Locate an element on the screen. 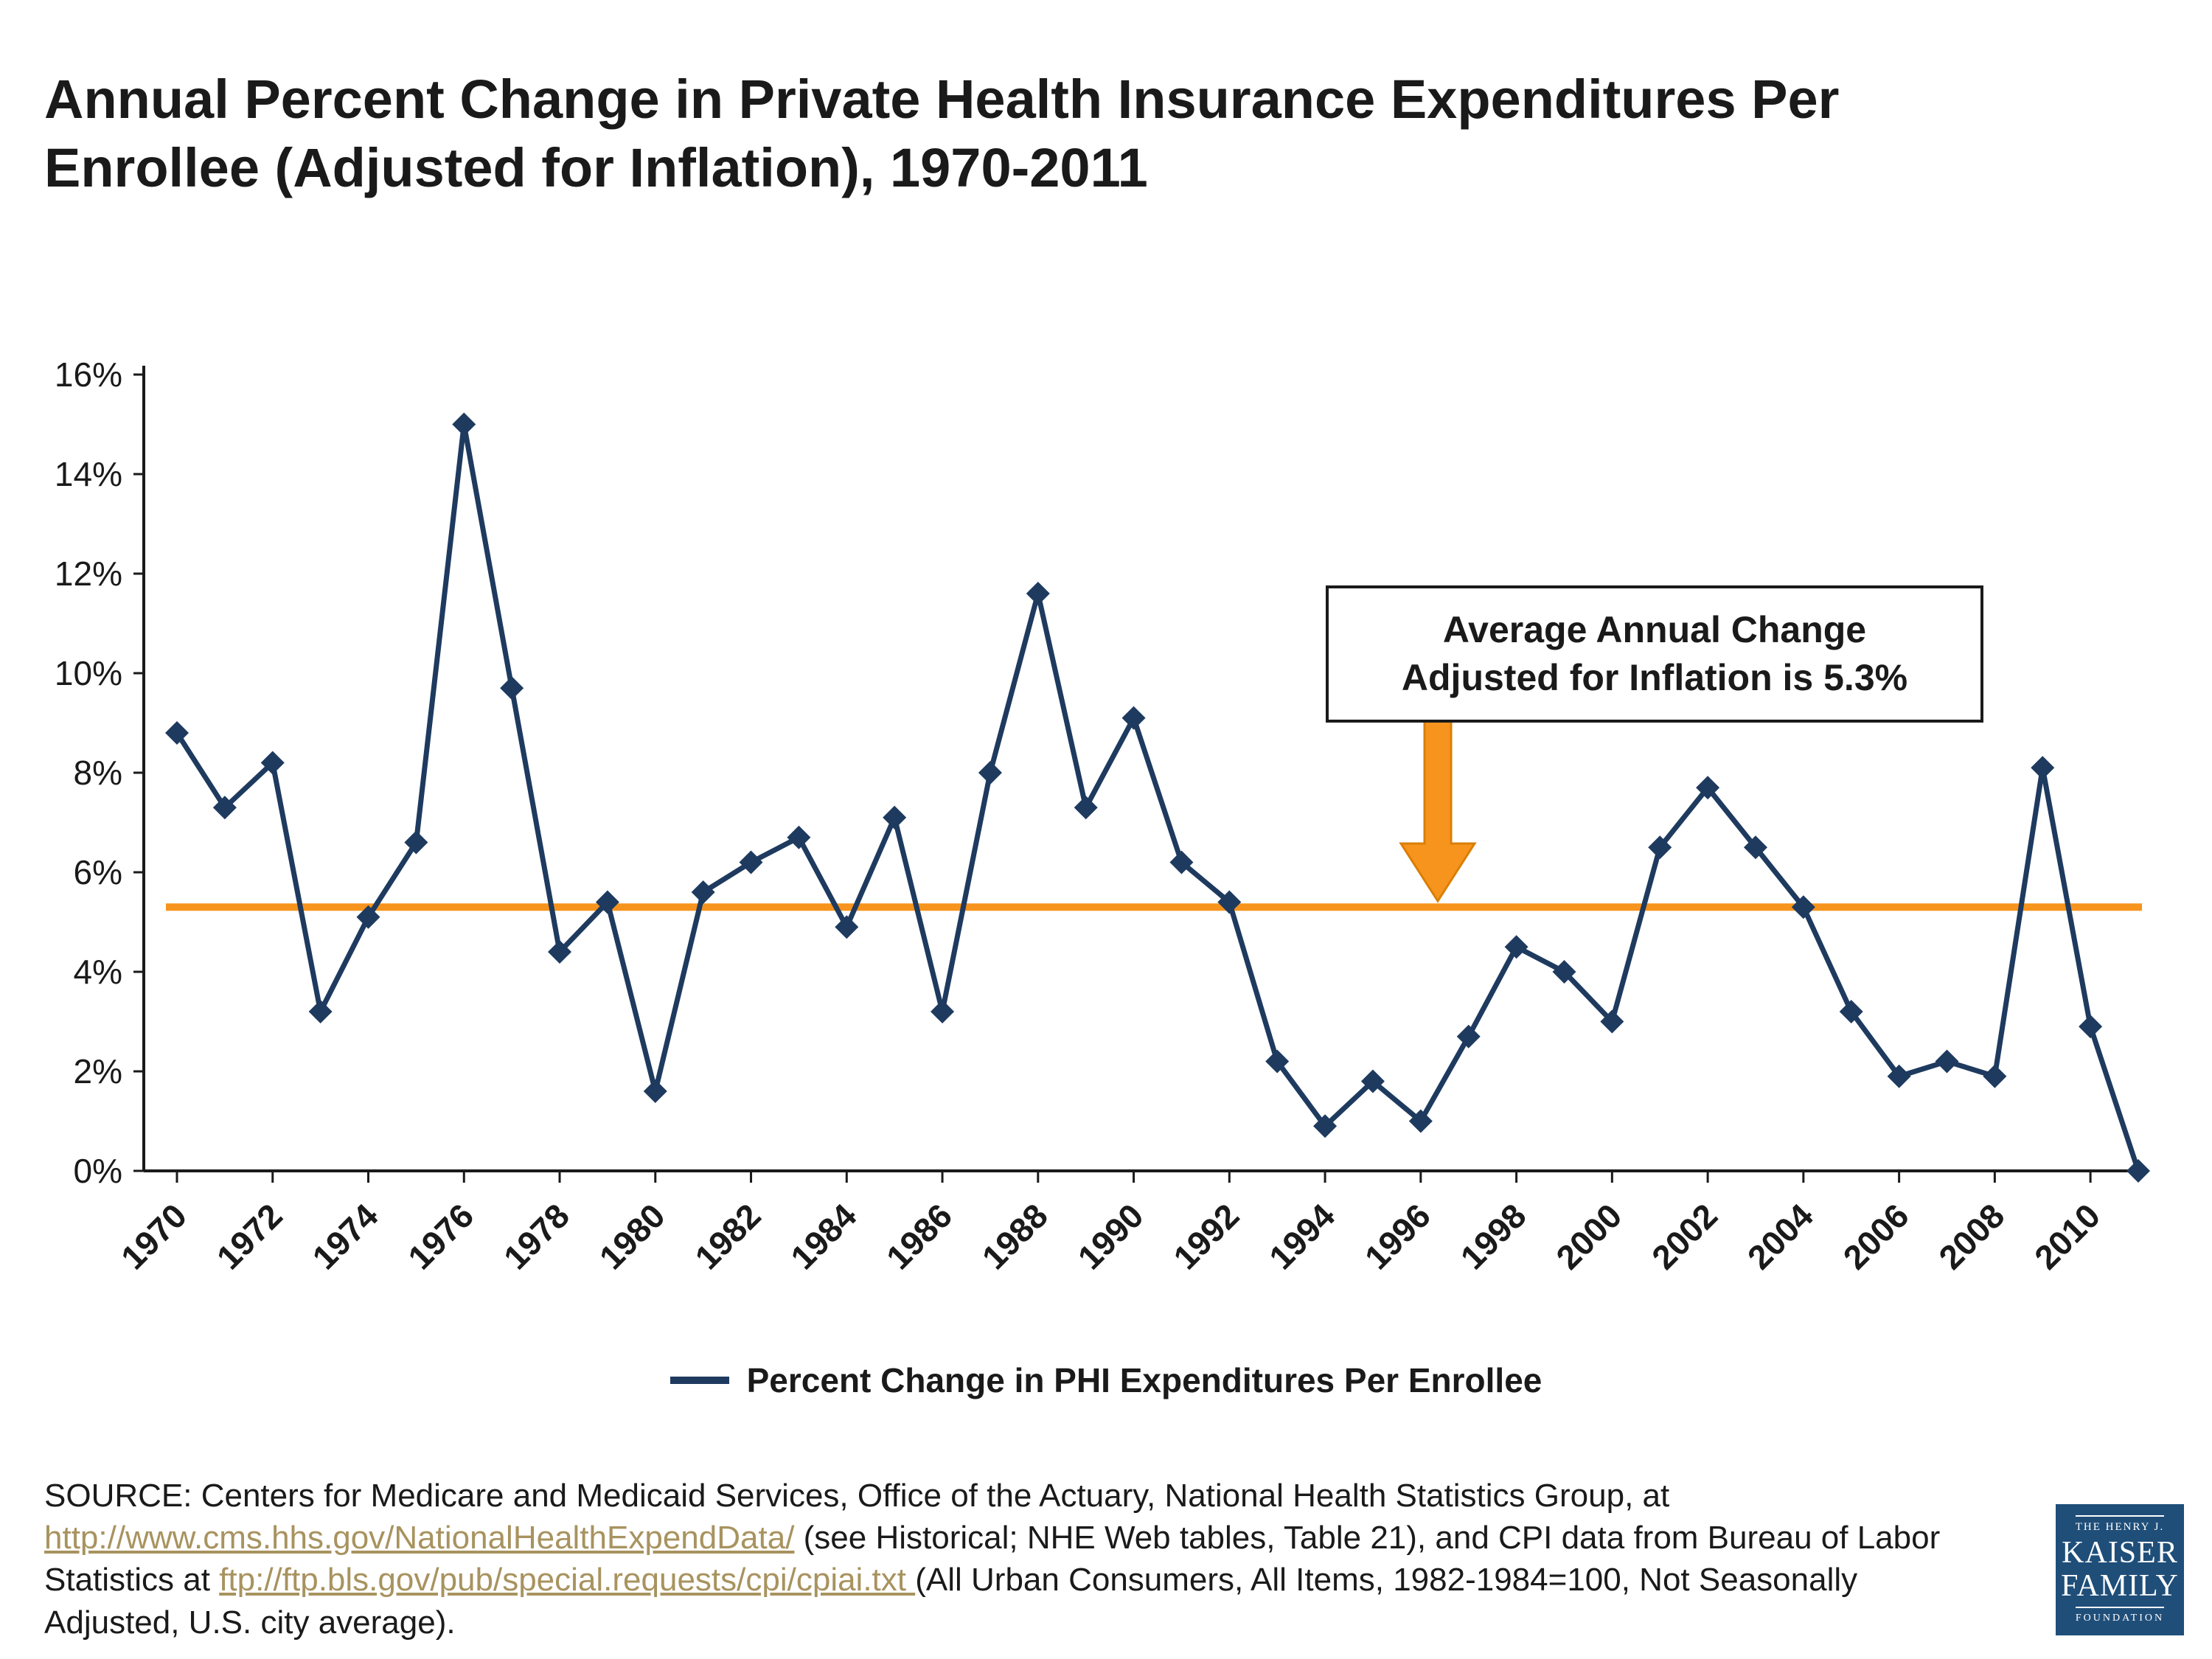 Image resolution: width=2212 pixels, height=1659 pixels. x-tick-label: 1970 is located at coordinates (154, 1236).